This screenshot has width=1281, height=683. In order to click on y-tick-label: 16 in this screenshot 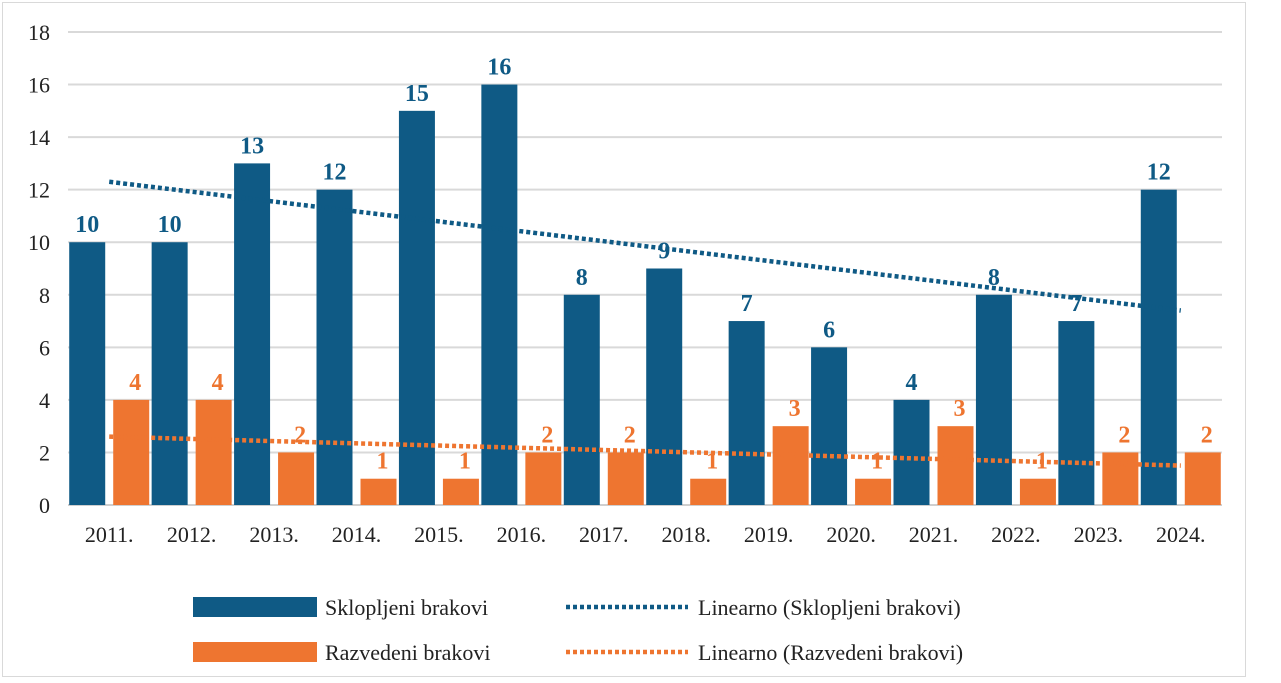, I will do `click(39, 85)`.